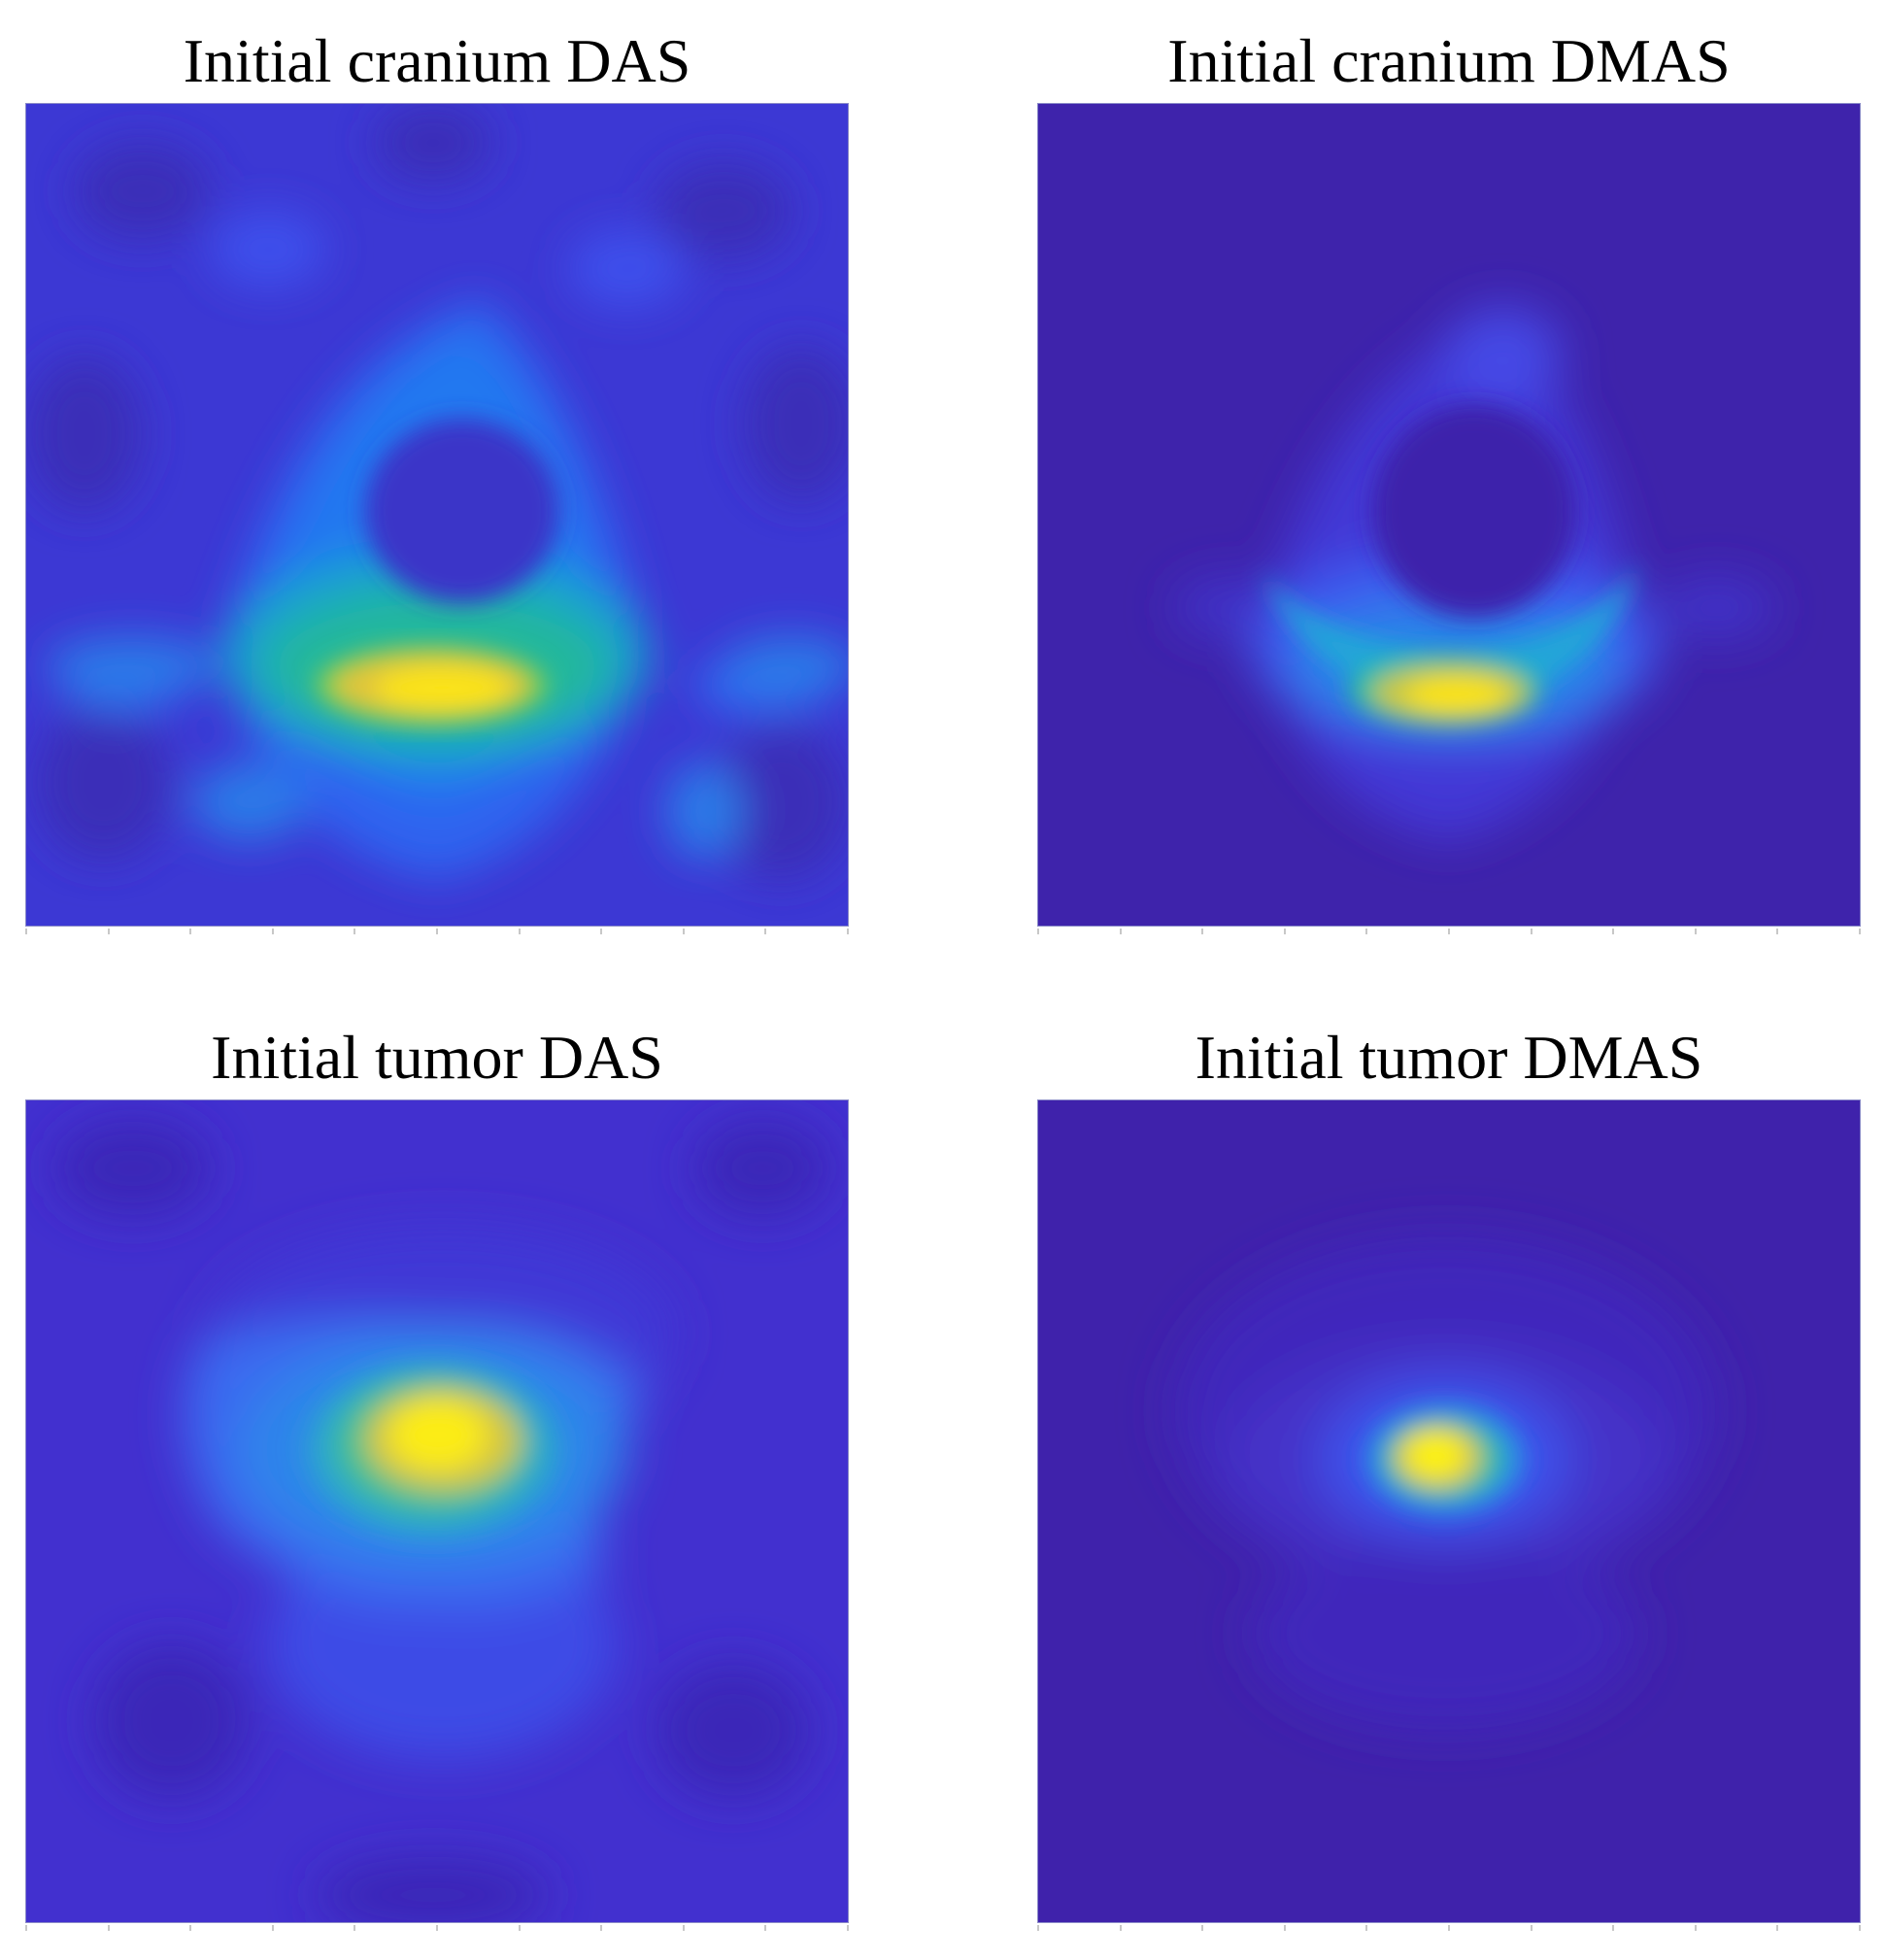  What do you see at coordinates (437, 60) in the screenshot?
I see `panel-title: Initial cranium DAS` at bounding box center [437, 60].